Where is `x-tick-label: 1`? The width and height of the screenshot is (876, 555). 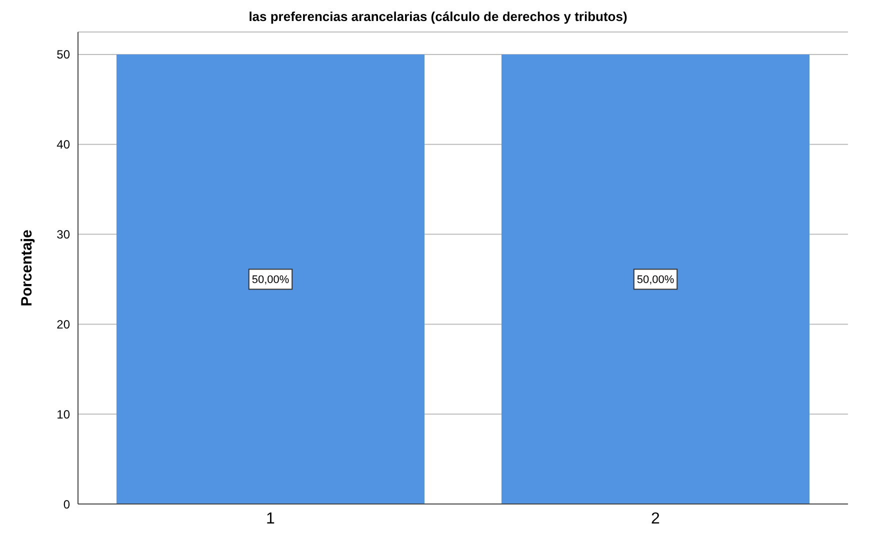
x-tick-label: 1 is located at coordinates (271, 519).